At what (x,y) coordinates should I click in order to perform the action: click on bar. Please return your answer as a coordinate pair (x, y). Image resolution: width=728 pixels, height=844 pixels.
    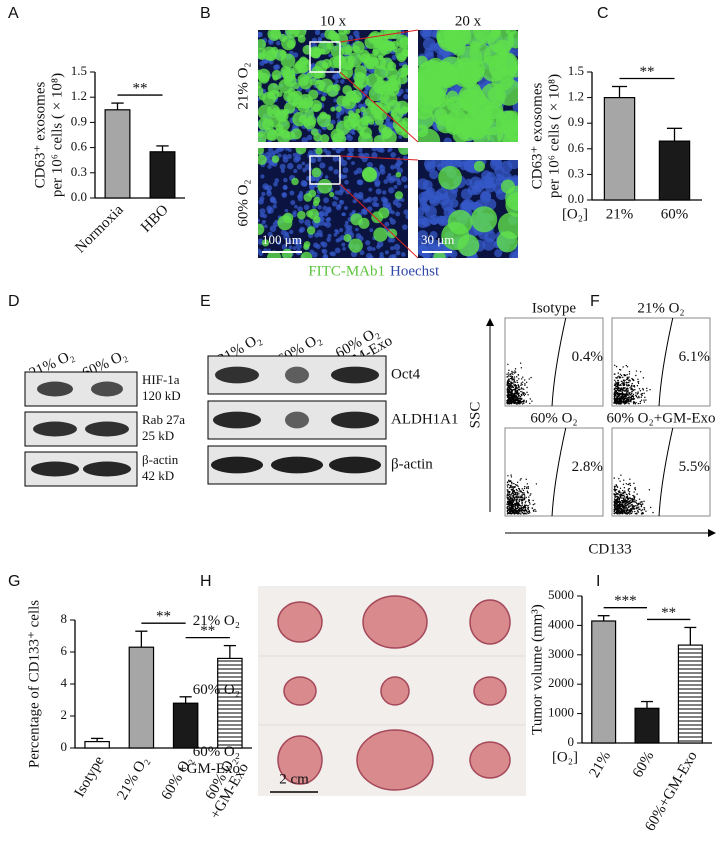
    Looking at the image, I should click on (690, 694).